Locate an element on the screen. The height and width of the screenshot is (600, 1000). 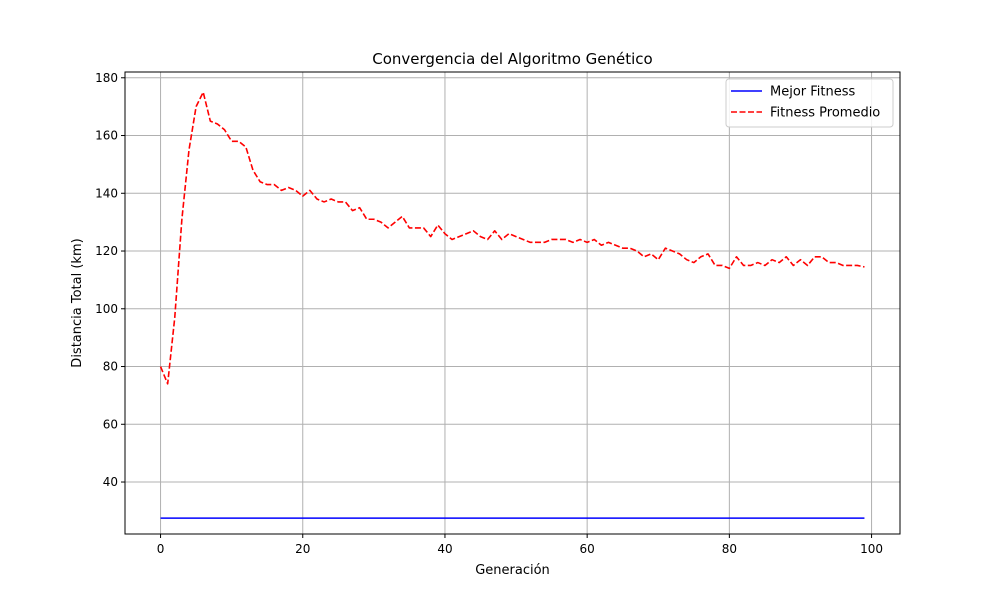
x-tick-label: 100 is located at coordinates (871, 549).